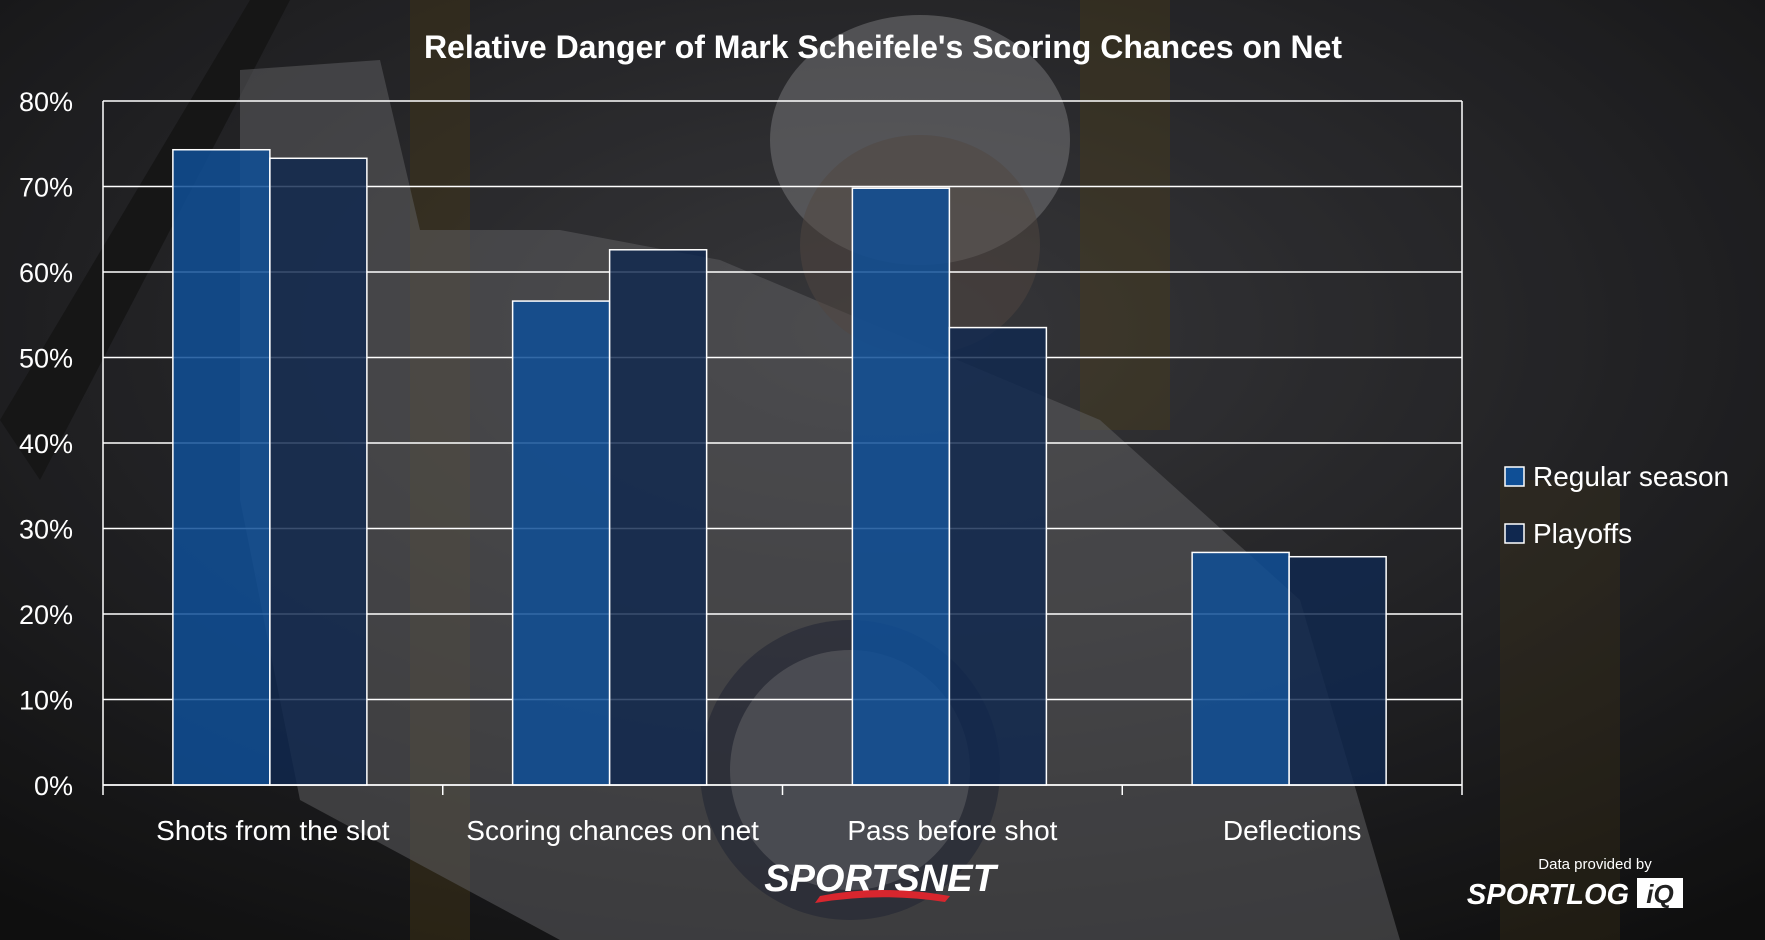 Image resolution: width=1765 pixels, height=940 pixels. What do you see at coordinates (612, 830) in the screenshot?
I see `x-category-label: Scoring chances on net` at bounding box center [612, 830].